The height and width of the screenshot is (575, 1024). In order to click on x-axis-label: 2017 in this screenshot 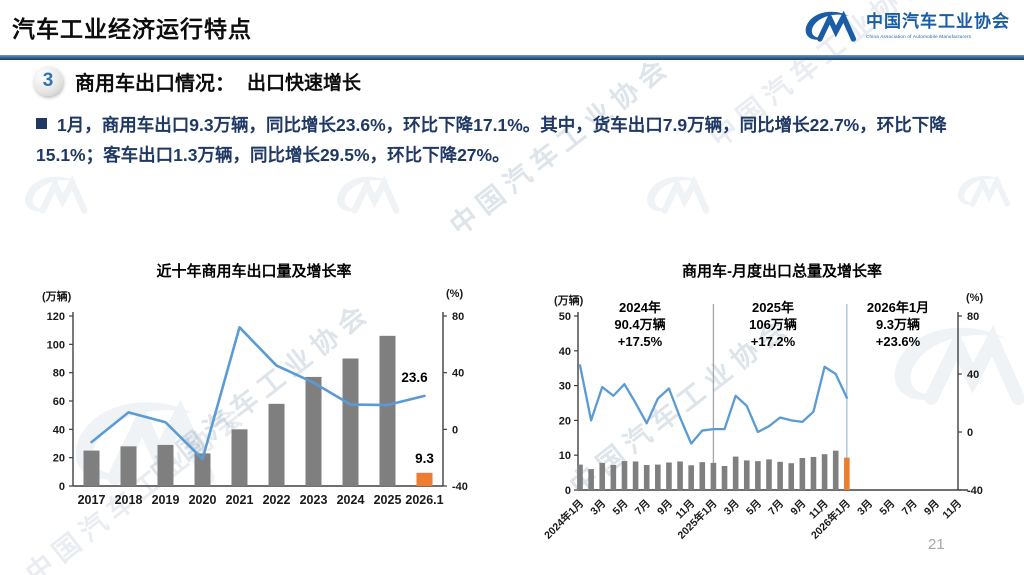, I will do `click(92, 500)`.